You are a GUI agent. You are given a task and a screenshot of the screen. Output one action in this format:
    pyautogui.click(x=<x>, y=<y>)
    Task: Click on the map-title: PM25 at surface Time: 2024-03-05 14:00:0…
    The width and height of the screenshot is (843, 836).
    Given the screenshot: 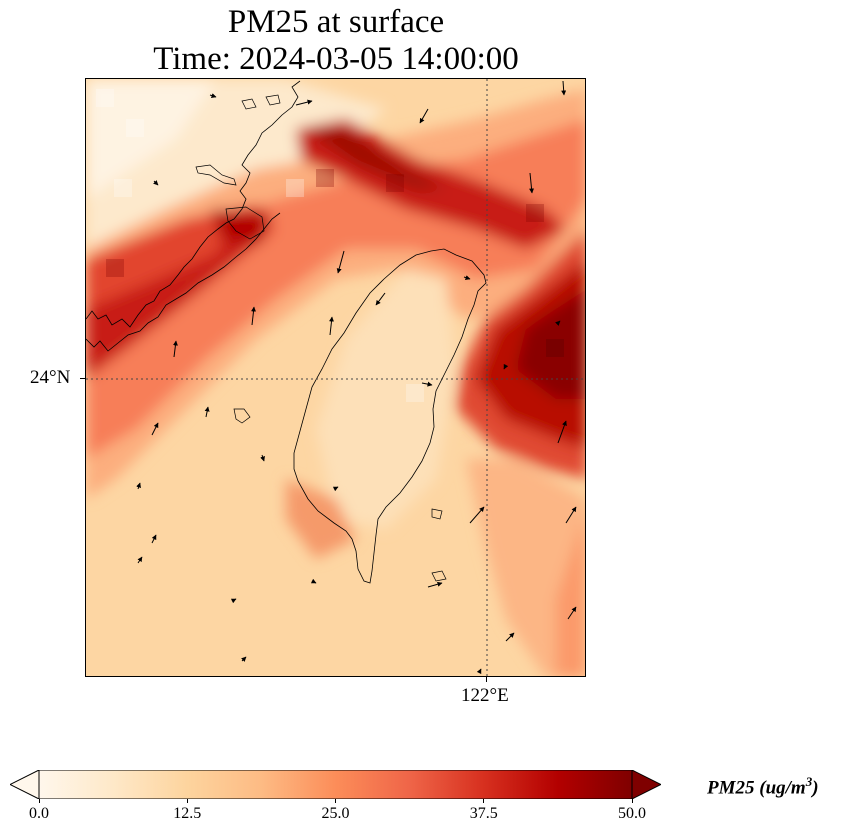 What is the action you would take?
    pyautogui.click(x=336, y=41)
    